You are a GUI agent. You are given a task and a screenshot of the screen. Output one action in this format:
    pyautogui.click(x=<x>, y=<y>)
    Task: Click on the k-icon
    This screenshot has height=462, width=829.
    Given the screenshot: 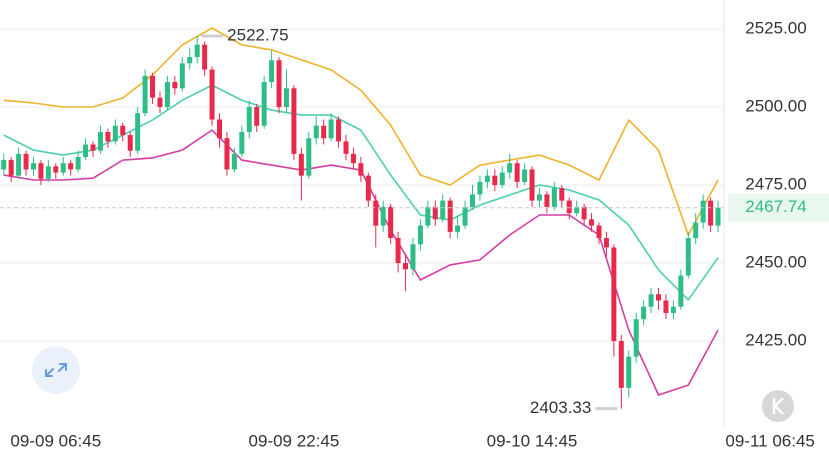 What is the action you would take?
    pyautogui.click(x=778, y=406)
    